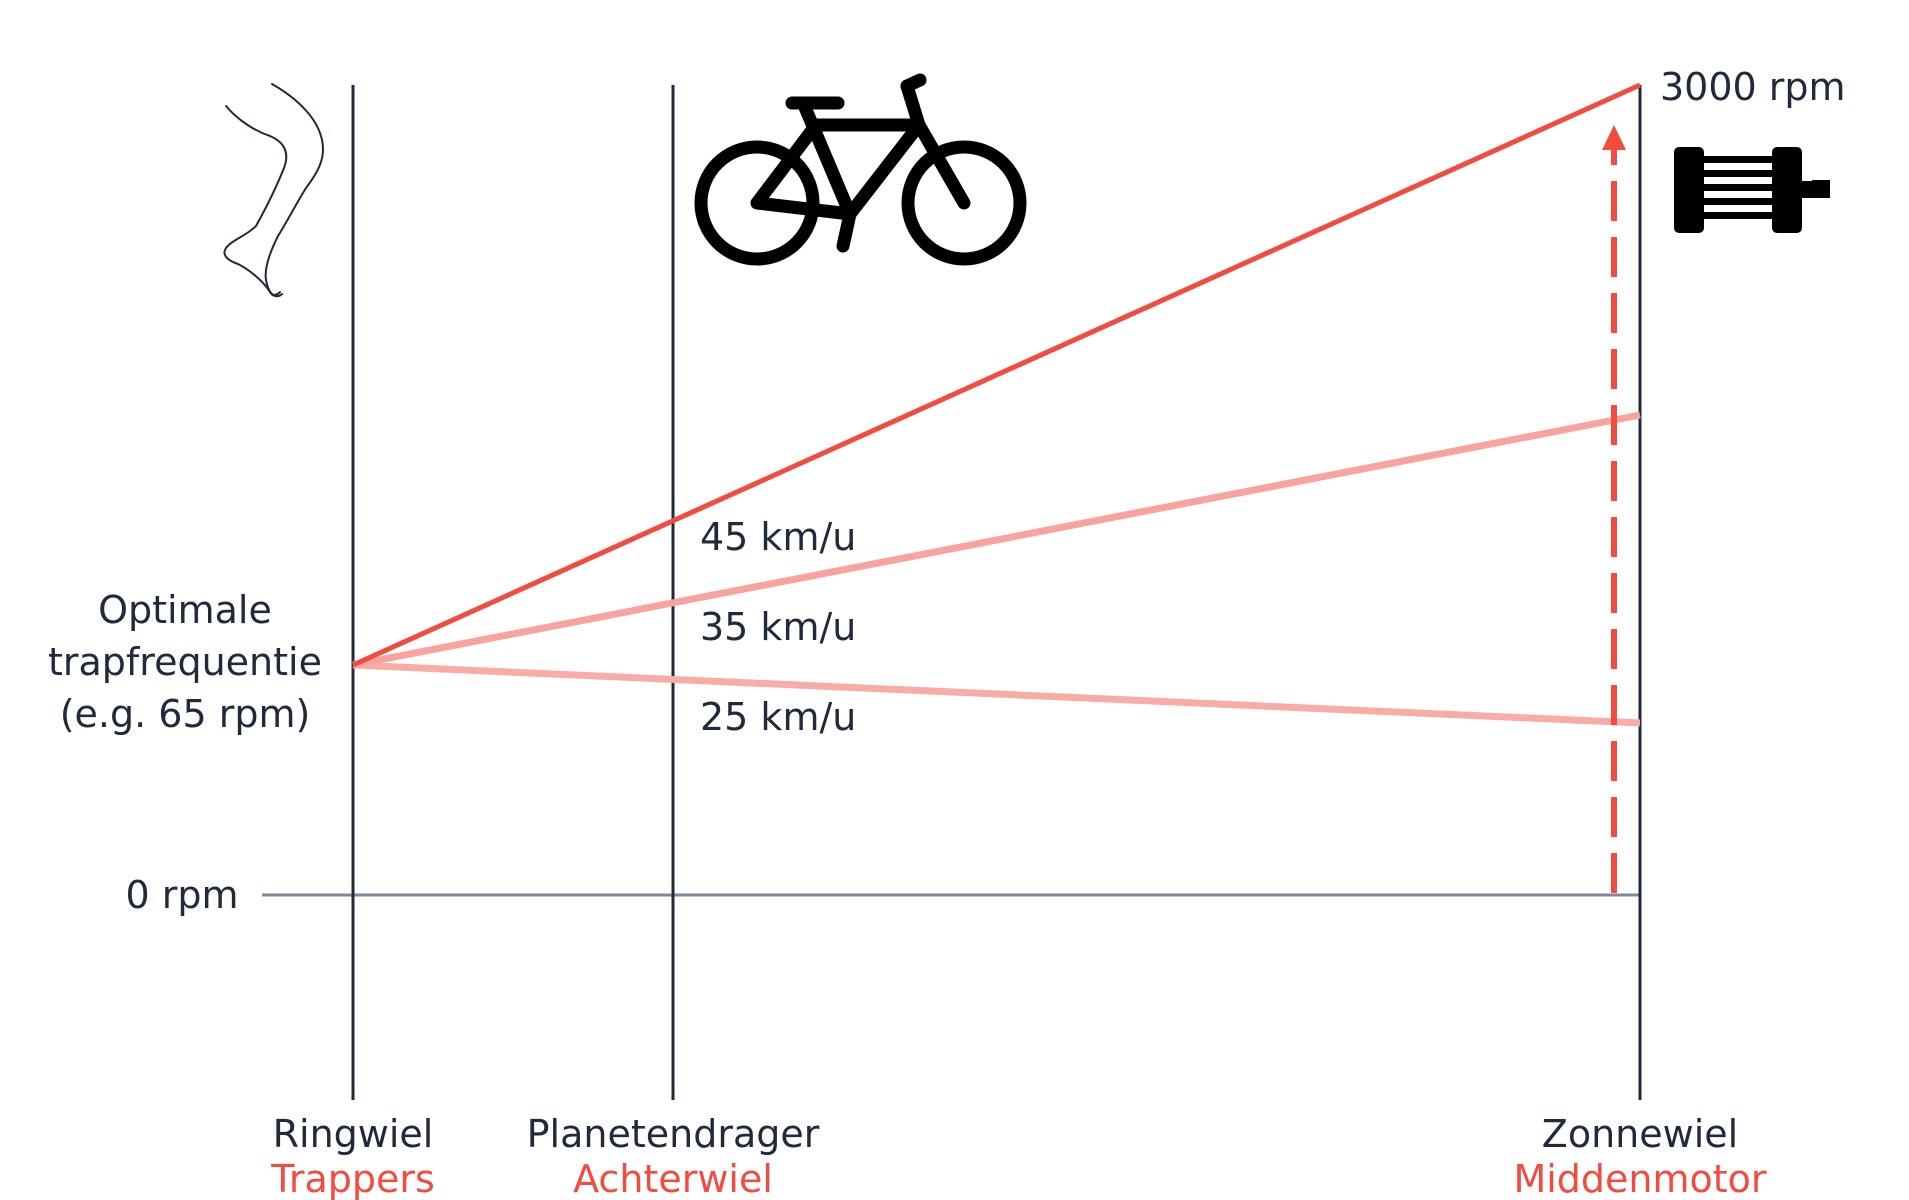 The width and height of the screenshot is (1909, 1200). I want to click on max-rpm-label: 3000 rpm, so click(1753, 87).